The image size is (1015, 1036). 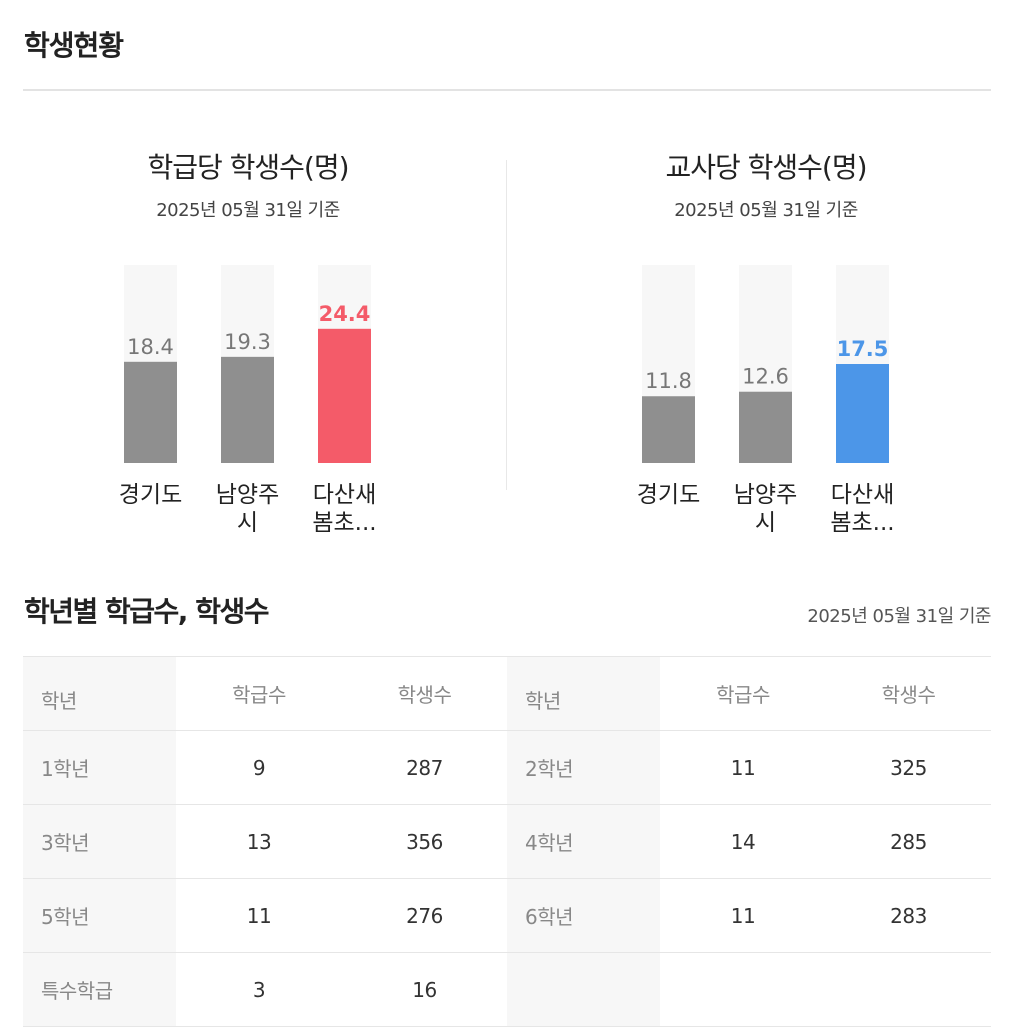 I want to click on chart-title: 학급당 학생수(명), so click(x=248, y=167).